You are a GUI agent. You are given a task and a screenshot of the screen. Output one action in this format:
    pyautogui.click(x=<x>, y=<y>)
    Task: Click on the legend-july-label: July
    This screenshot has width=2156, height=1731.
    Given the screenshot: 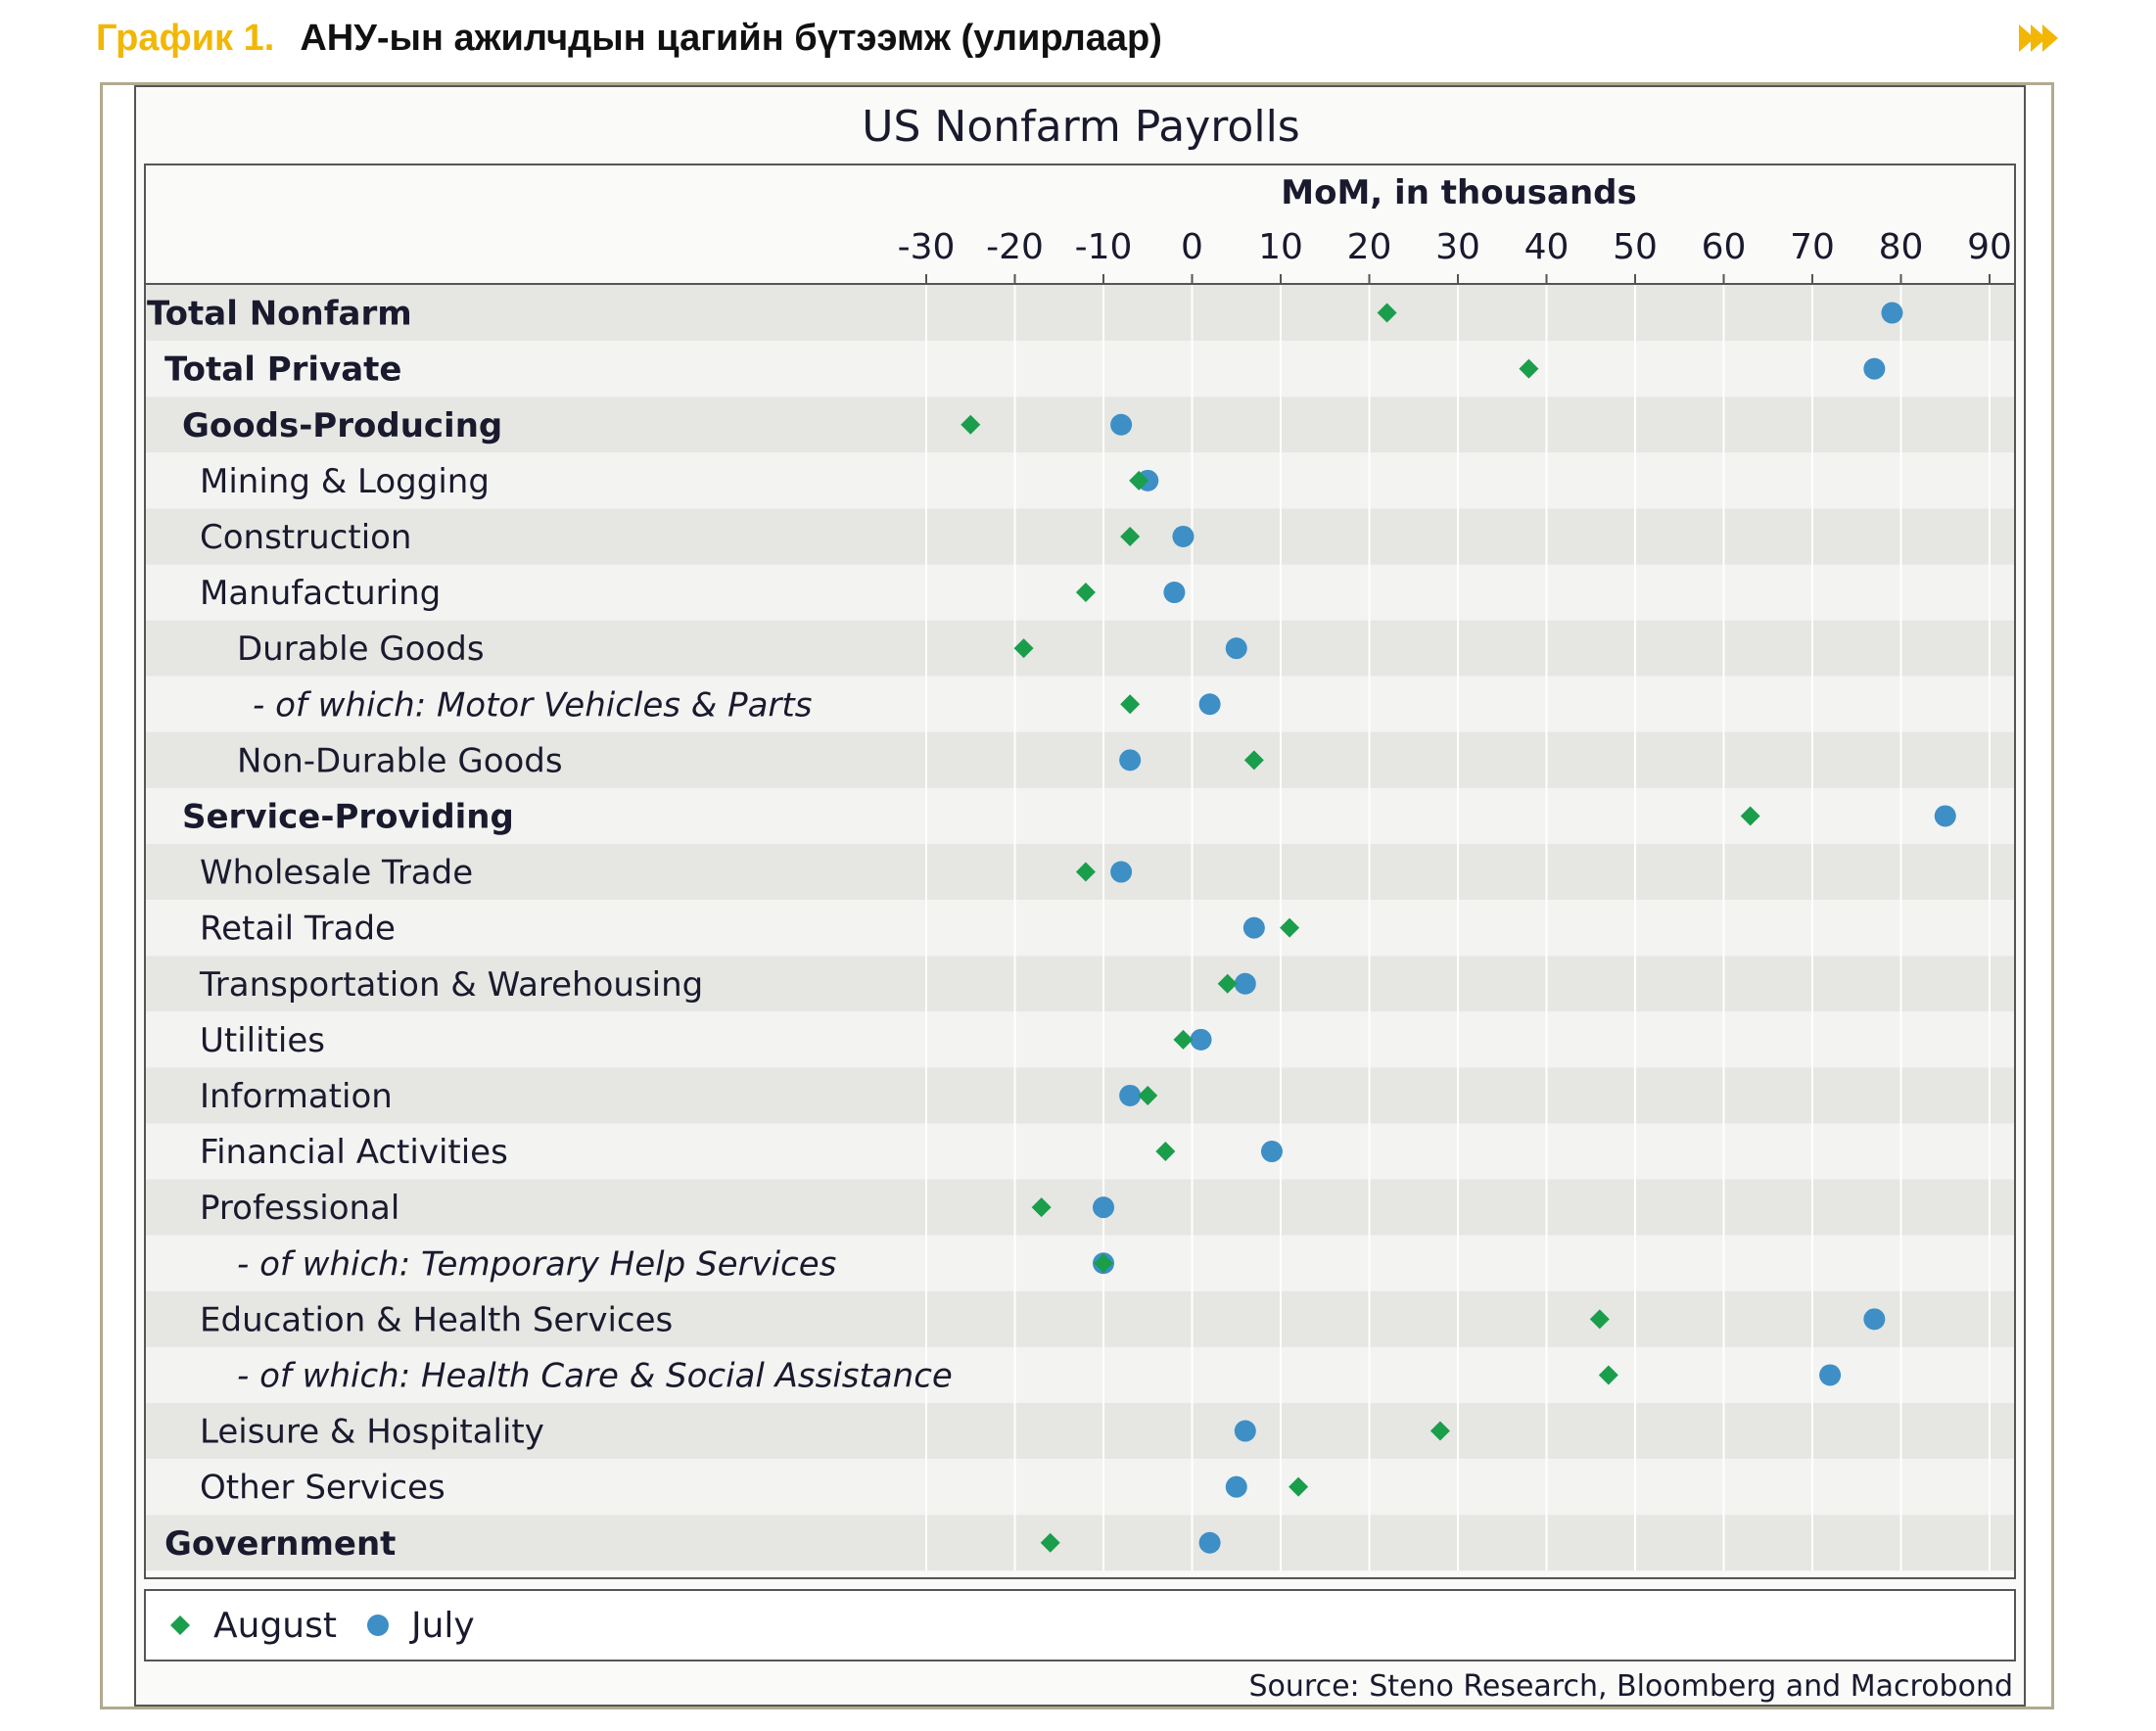 What is the action you would take?
    pyautogui.click(x=442, y=1626)
    